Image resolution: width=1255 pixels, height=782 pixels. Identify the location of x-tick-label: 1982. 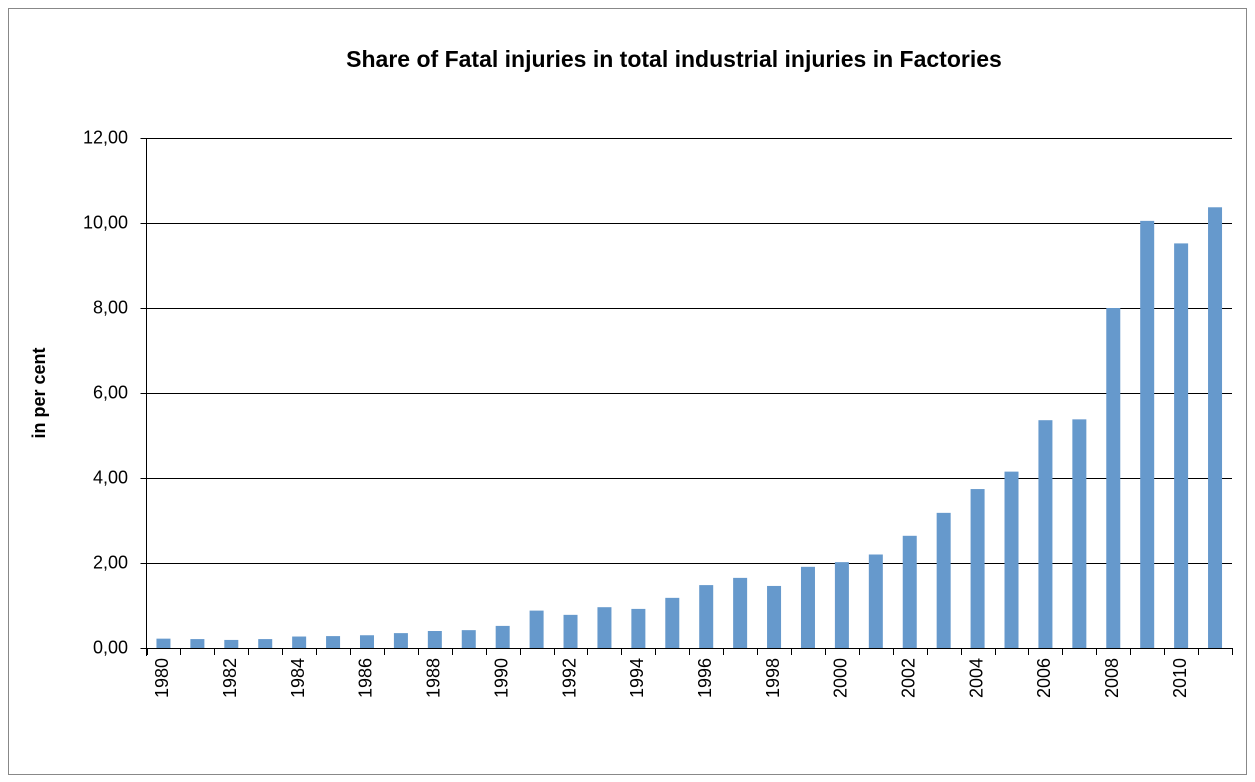
(230, 678).